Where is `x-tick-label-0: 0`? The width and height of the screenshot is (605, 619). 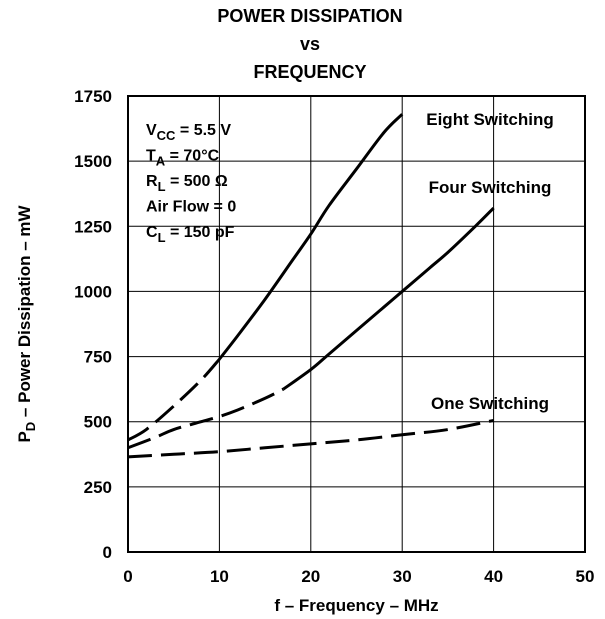 x-tick-label-0: 0 is located at coordinates (127, 576).